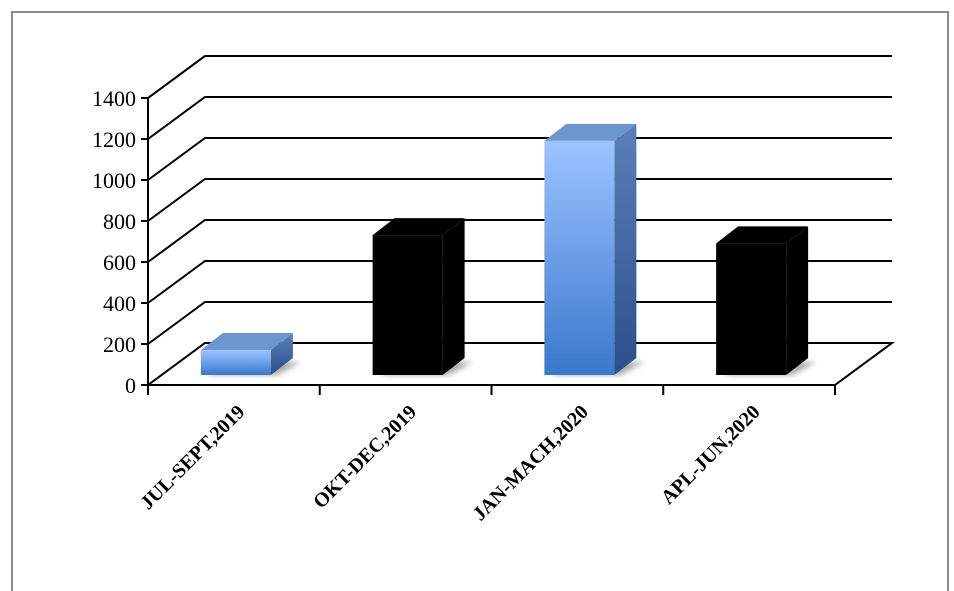 The width and height of the screenshot is (954, 591). I want to click on x-category-label: APL-JUN,2020, so click(711, 455).